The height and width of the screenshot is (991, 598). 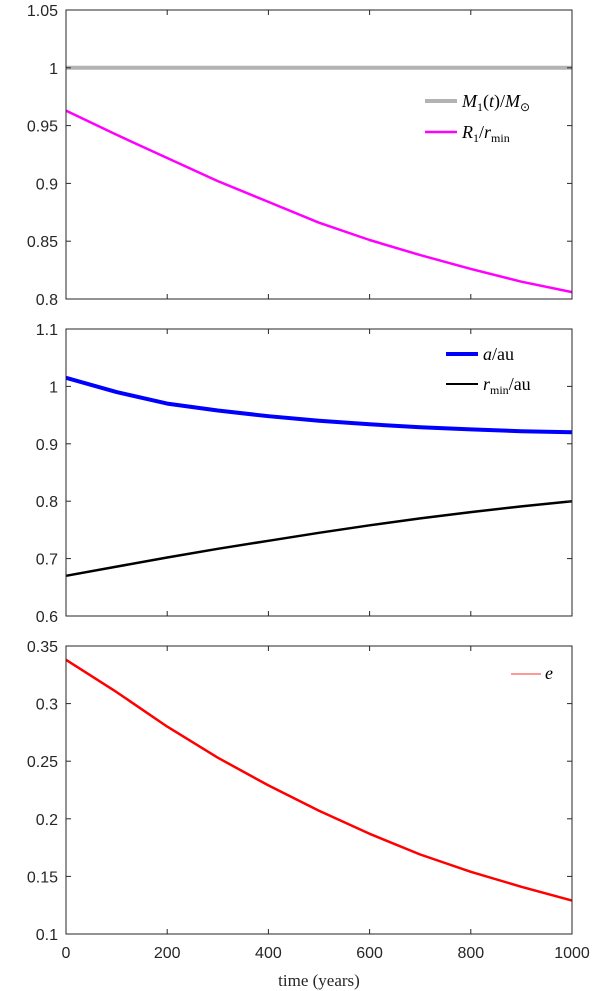 What do you see at coordinates (53, 387) in the screenshot?
I see `panel-2-y-tick-label: 1` at bounding box center [53, 387].